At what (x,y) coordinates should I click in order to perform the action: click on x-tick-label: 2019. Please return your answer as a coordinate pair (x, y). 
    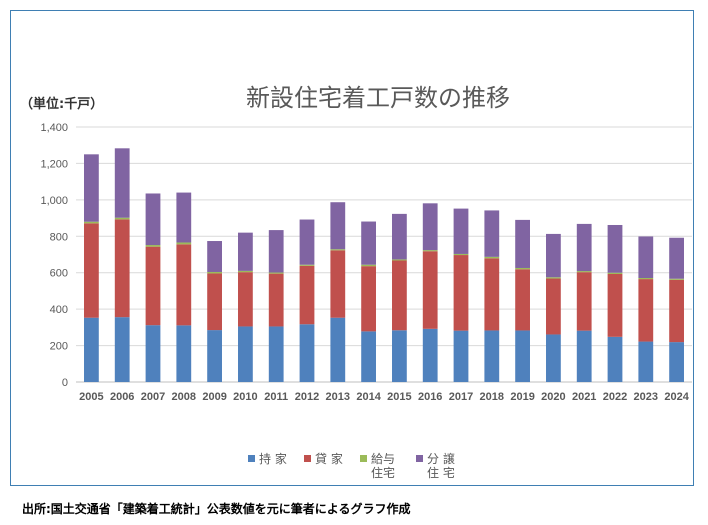
    Looking at the image, I should click on (522, 397).